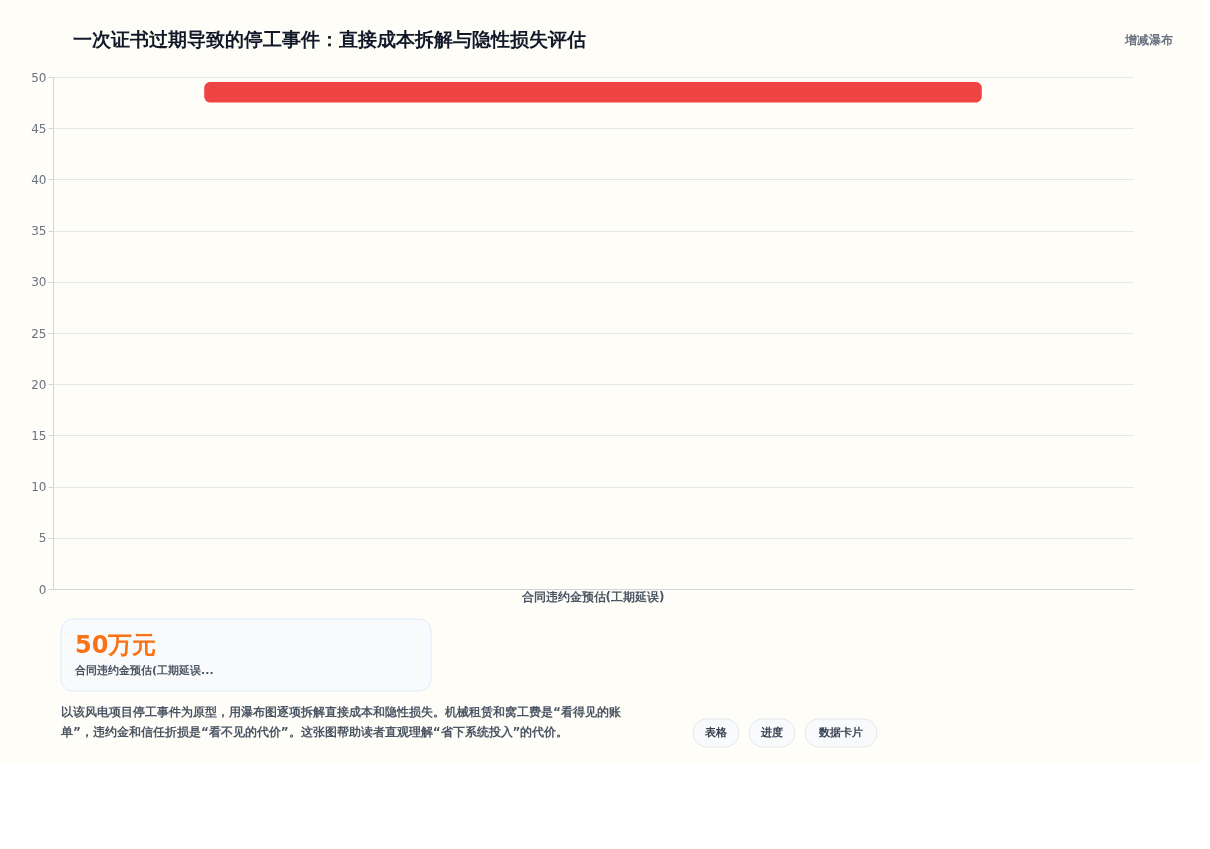 The image size is (1210, 849). What do you see at coordinates (39, 282) in the screenshot?
I see `y-tick-label: 30` at bounding box center [39, 282].